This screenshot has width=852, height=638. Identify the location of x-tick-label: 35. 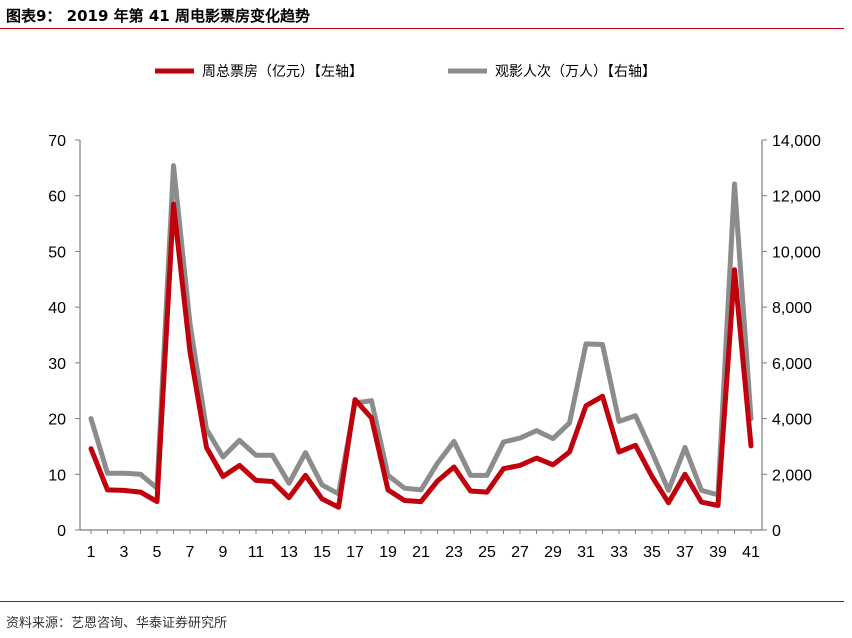
(652, 552).